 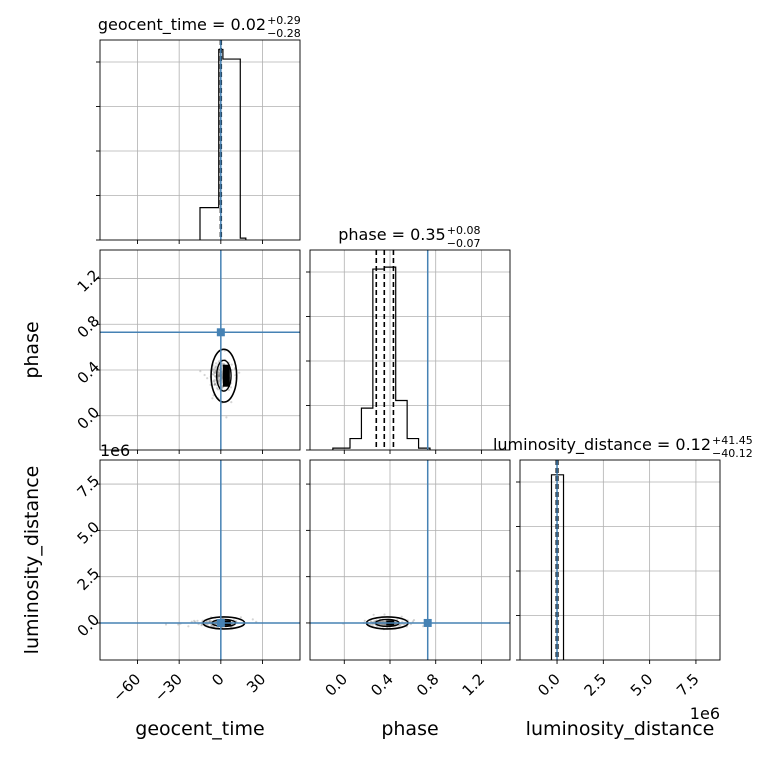 I want to click on panel-geocent_time-phase-frame, so click(x=200, y=350).